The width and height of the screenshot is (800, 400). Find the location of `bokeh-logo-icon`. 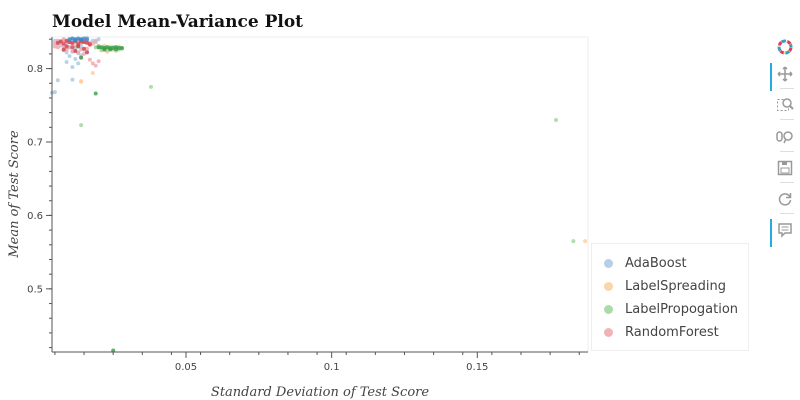

bokeh-logo-icon is located at coordinates (785, 47).